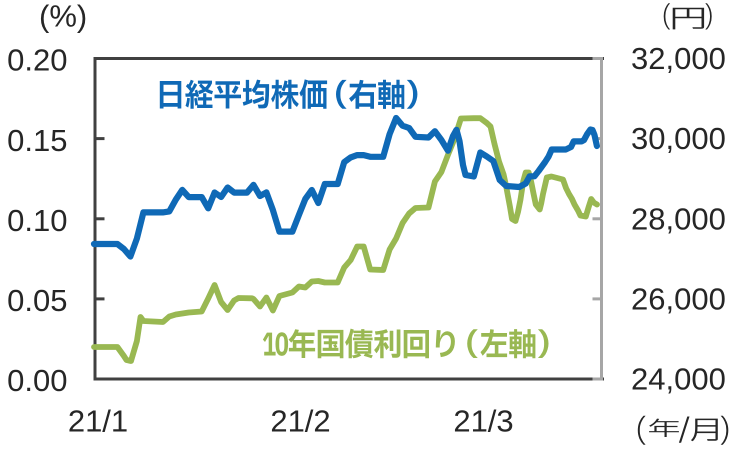  Describe the element at coordinates (98, 421) in the screenshot. I see `svg-text: 21/1` at that location.